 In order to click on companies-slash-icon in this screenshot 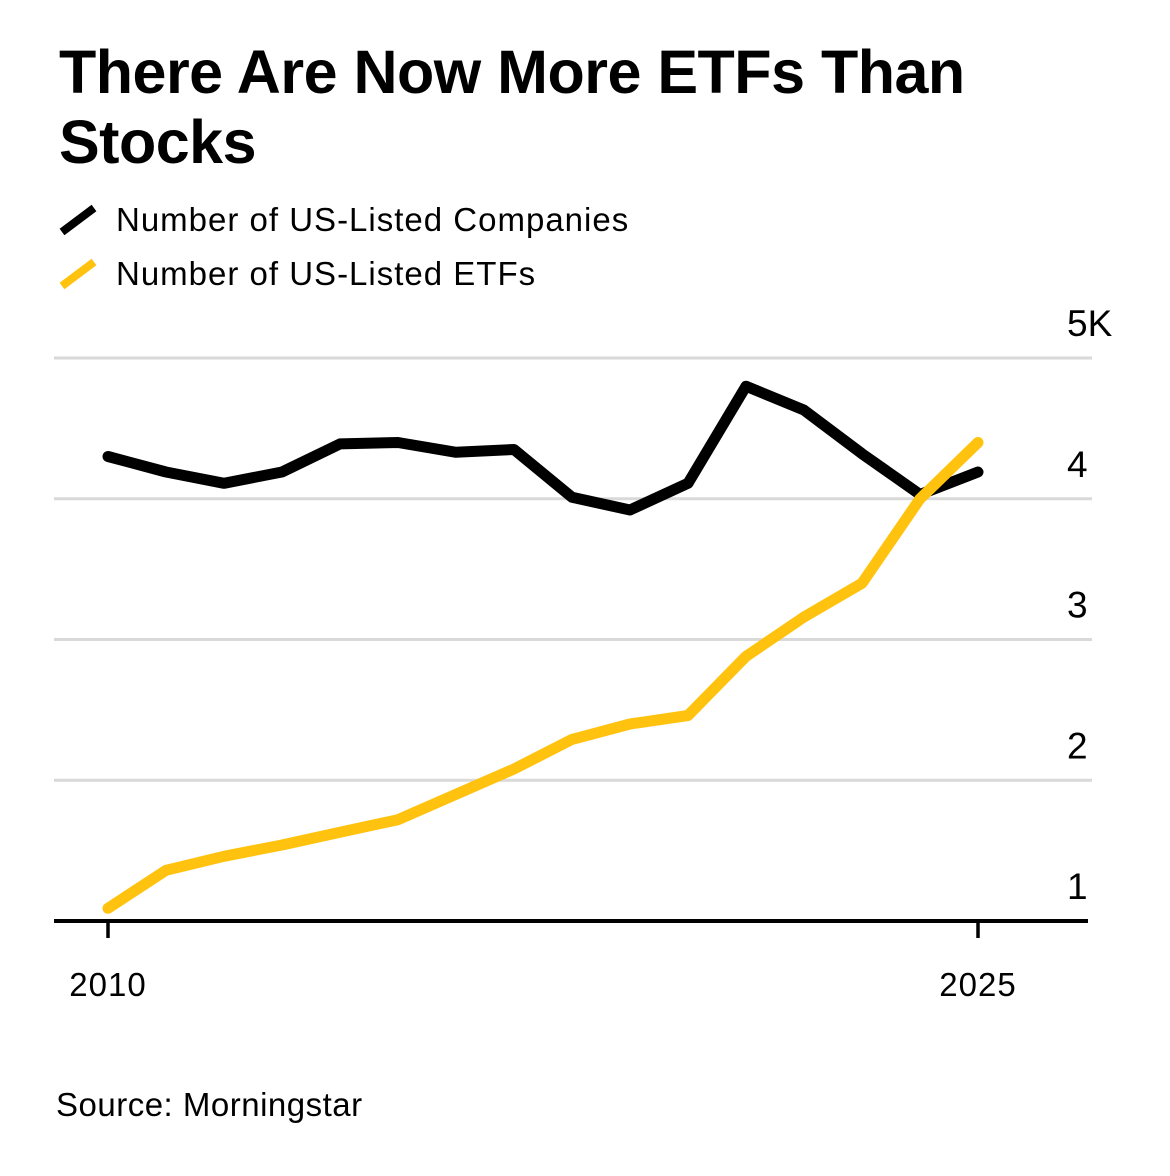, I will do `click(78, 220)`.